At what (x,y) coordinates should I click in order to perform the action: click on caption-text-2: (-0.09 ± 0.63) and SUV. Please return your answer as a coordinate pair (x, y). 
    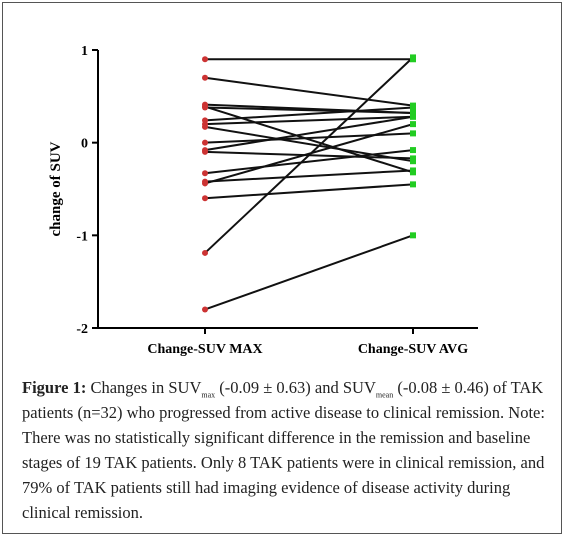
    Looking at the image, I should click on (295, 387).